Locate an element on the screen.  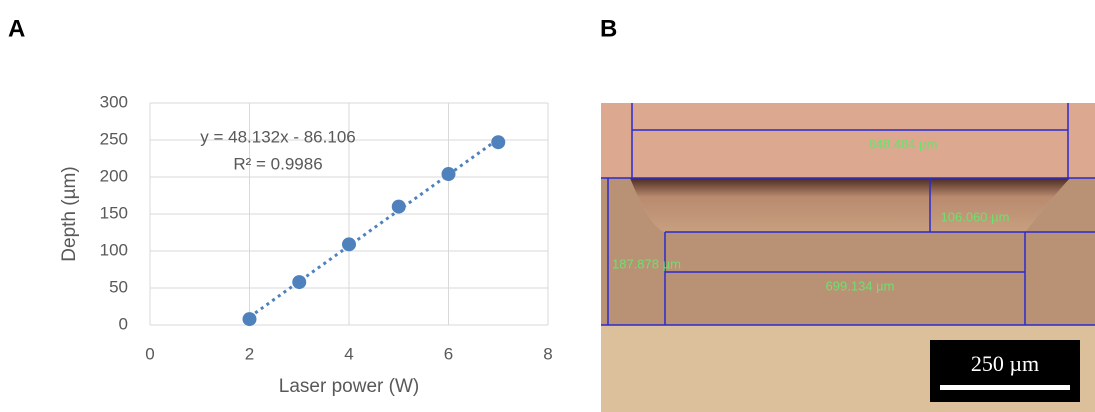
trendline is located at coordinates (374, 228).